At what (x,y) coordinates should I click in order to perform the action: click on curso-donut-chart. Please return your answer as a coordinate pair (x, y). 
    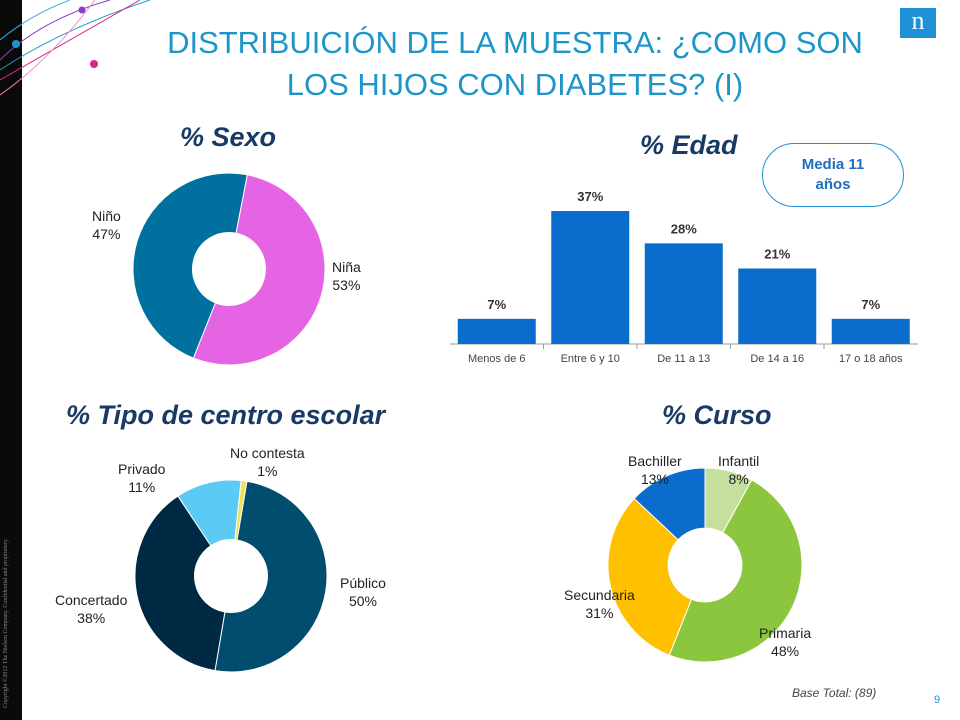
    Looking at the image, I should click on (705, 565).